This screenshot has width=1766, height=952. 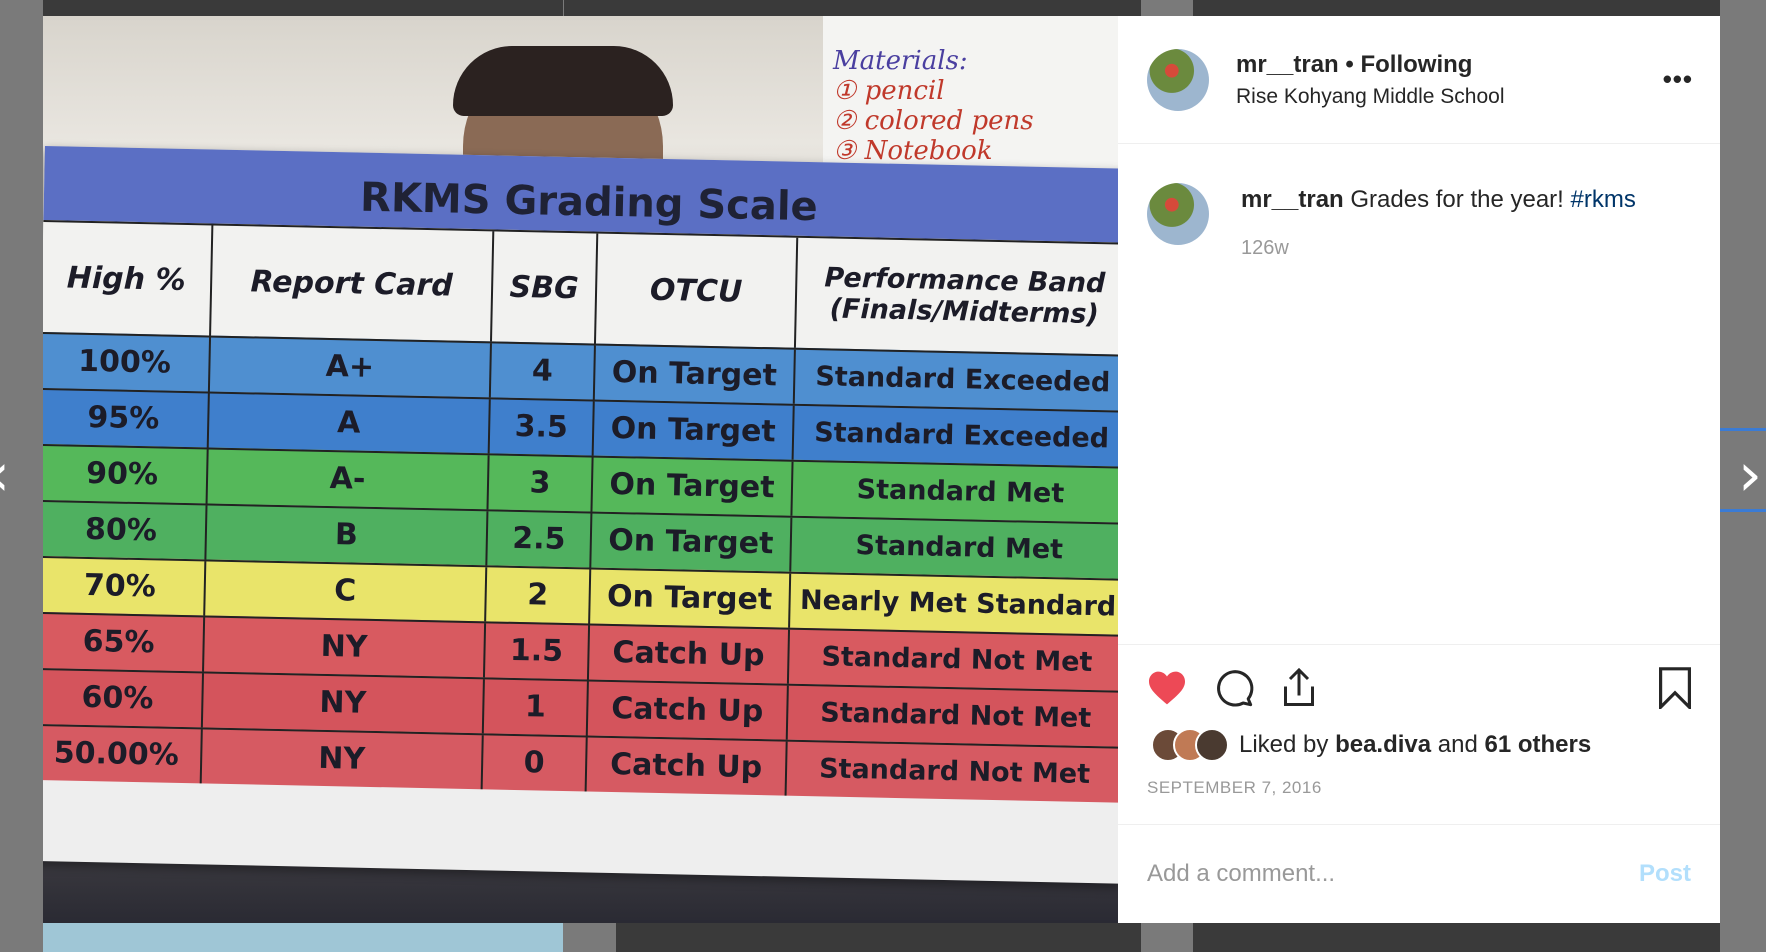 I want to click on poster-cell: 65%, so click(x=124, y=642).